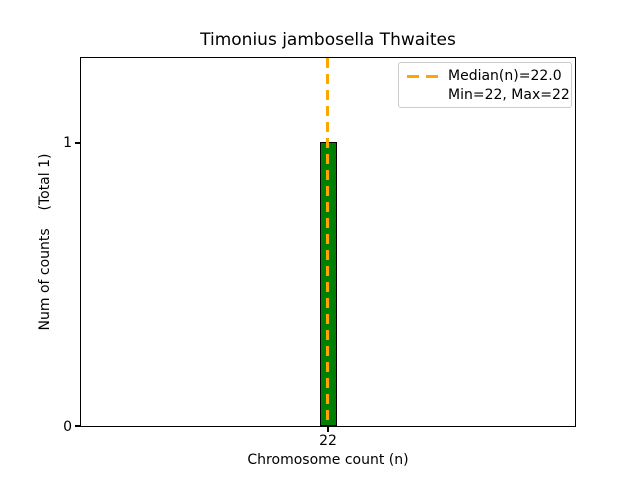  I want to click on chart-title: Timonius jambosella Thwaites, so click(328, 40).